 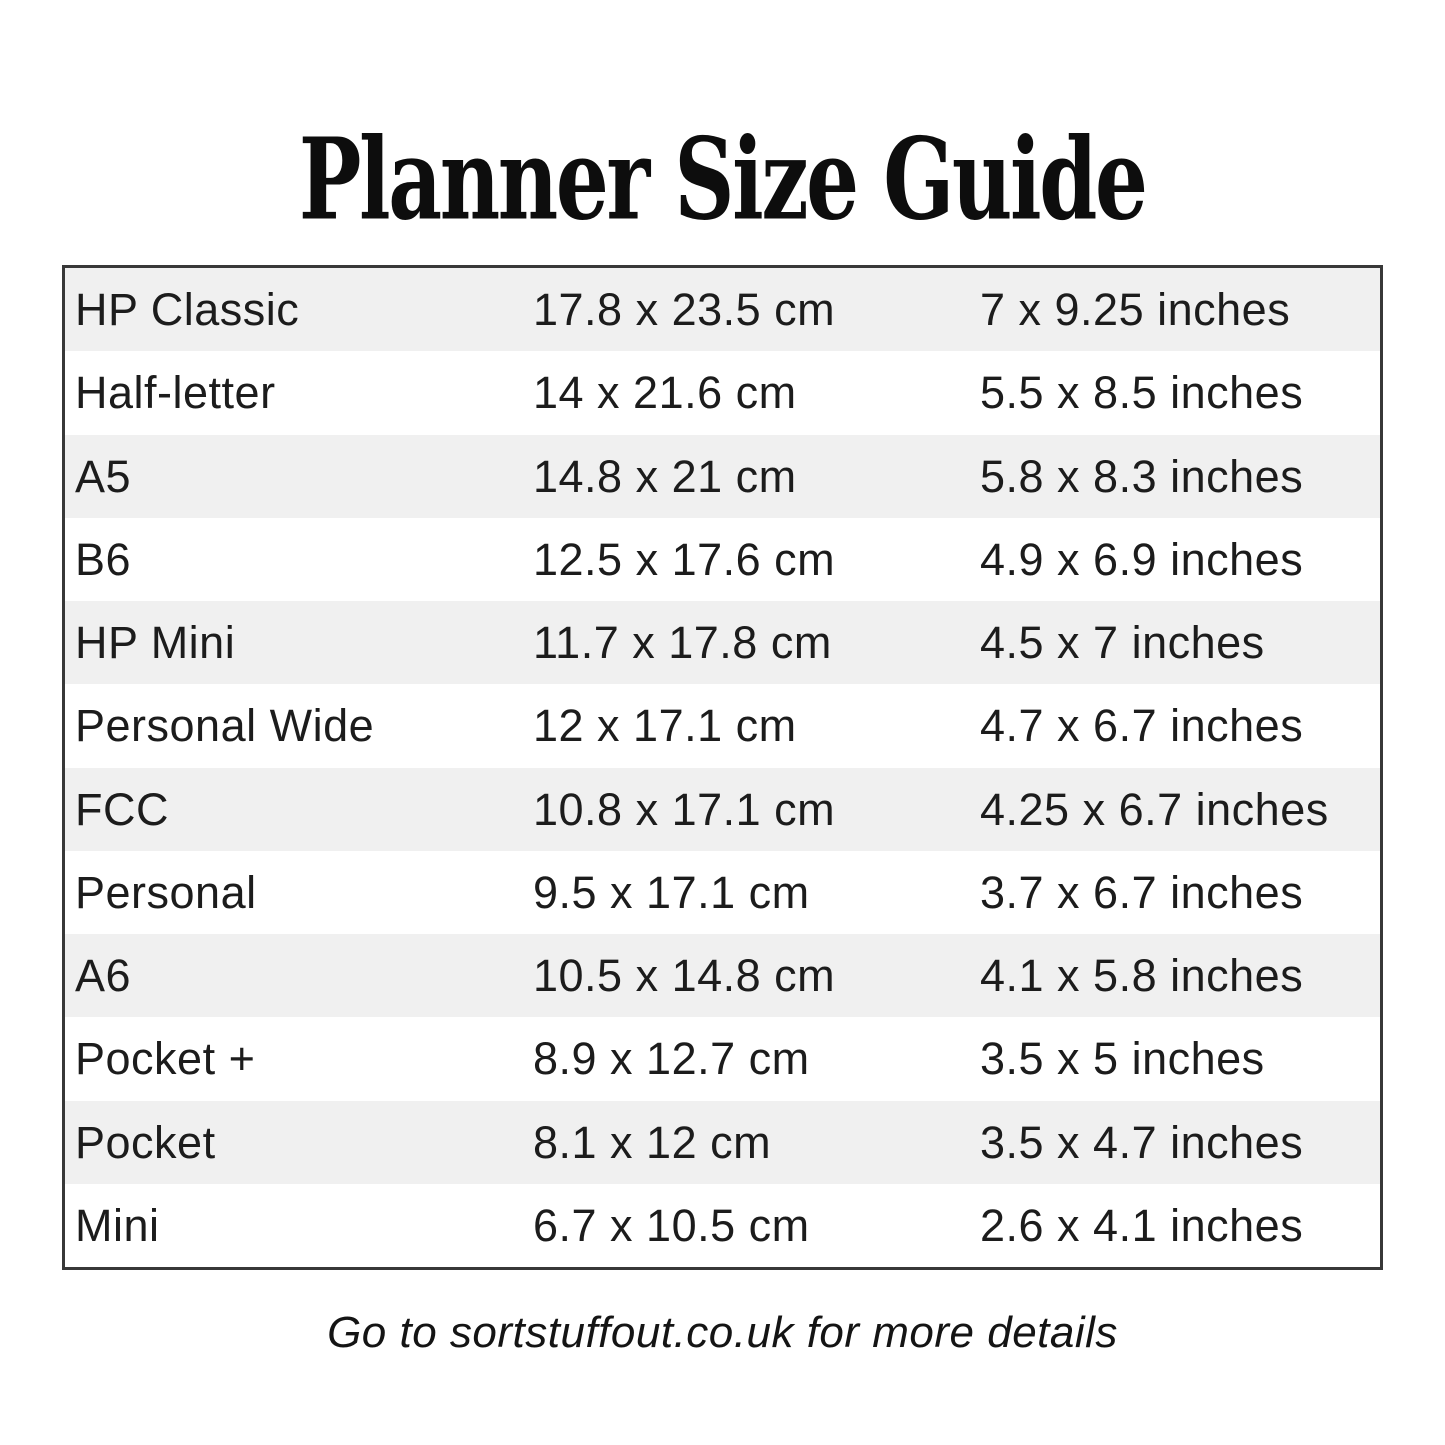 What do you see at coordinates (1142, 1142) in the screenshot?
I see `size-inches-cell: 3.5 x 4.7 inches` at bounding box center [1142, 1142].